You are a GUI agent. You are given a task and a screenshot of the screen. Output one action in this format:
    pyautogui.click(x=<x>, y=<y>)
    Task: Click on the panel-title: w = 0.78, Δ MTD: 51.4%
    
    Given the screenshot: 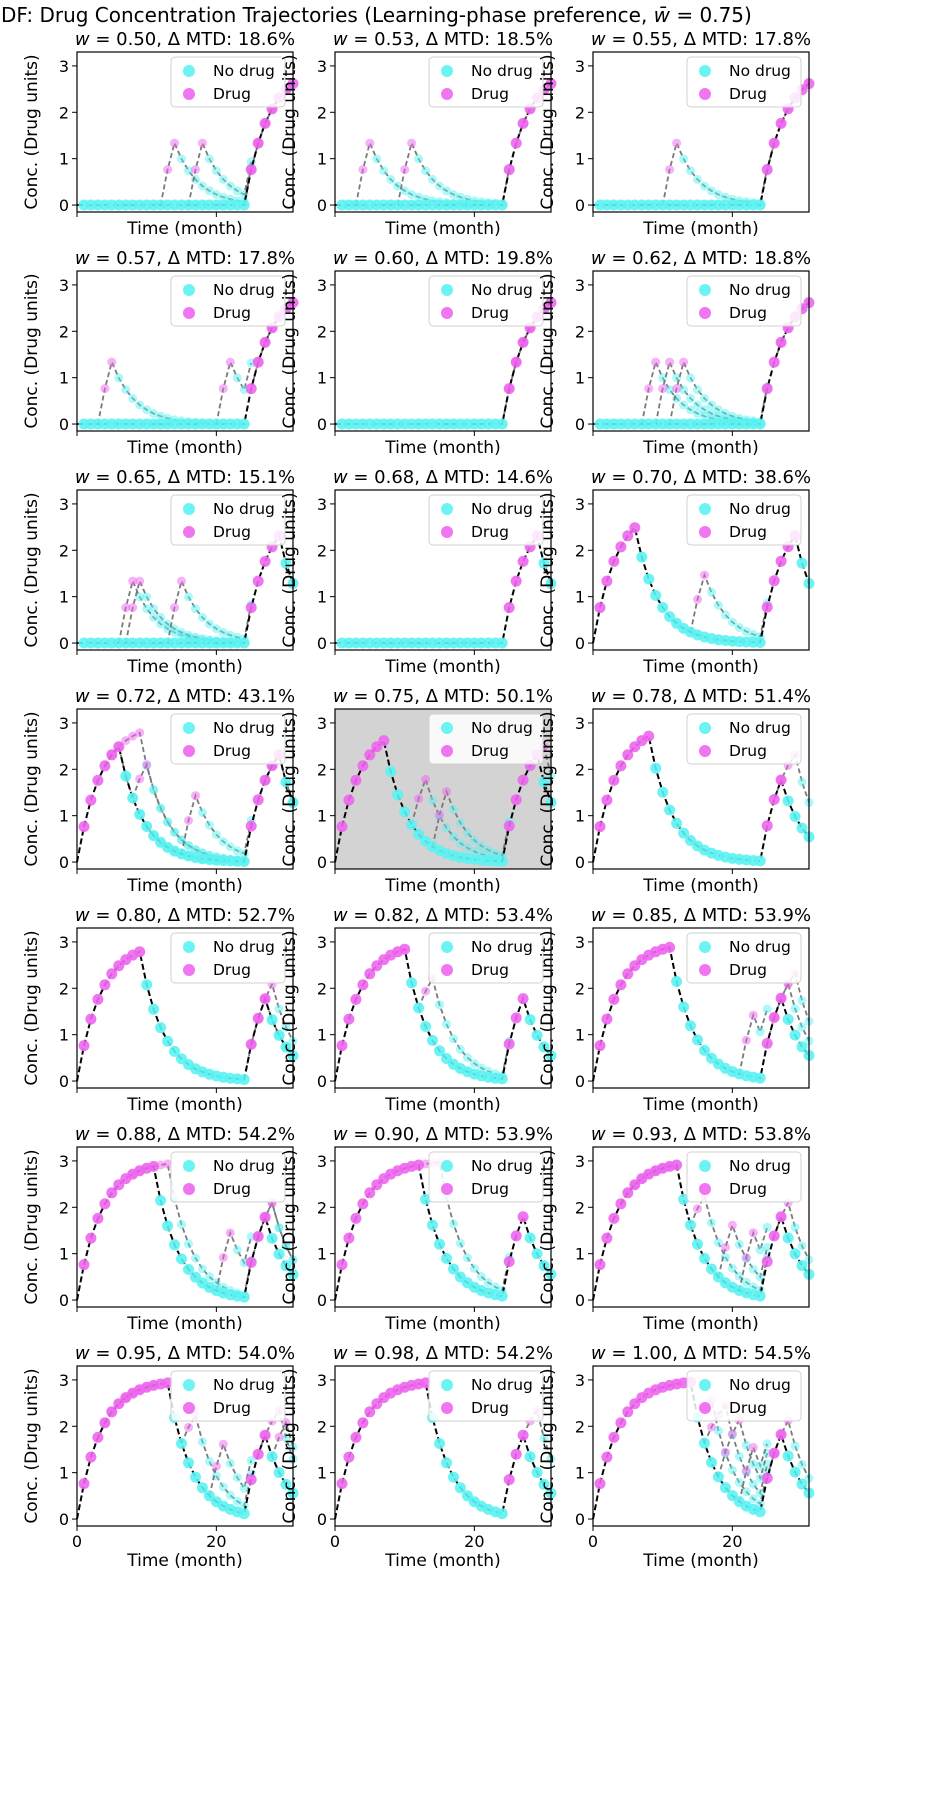 What is the action you would take?
    pyautogui.click(x=701, y=696)
    